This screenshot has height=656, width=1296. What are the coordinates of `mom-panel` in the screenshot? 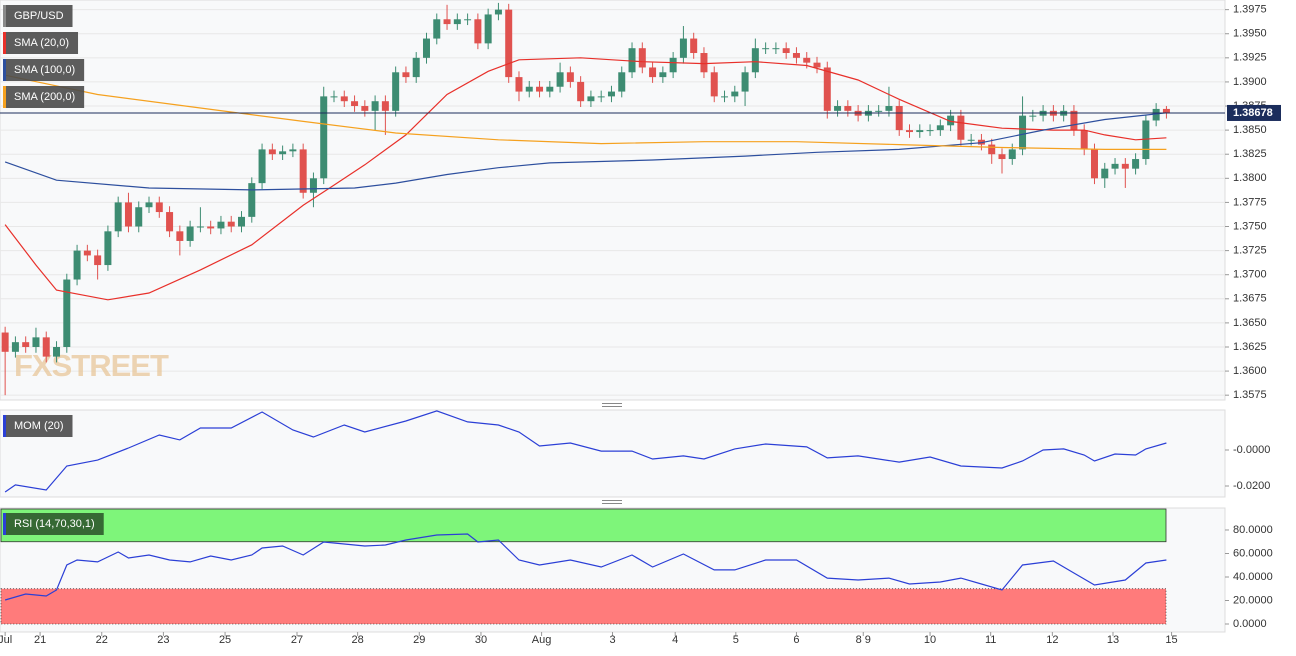 It's located at (613, 453).